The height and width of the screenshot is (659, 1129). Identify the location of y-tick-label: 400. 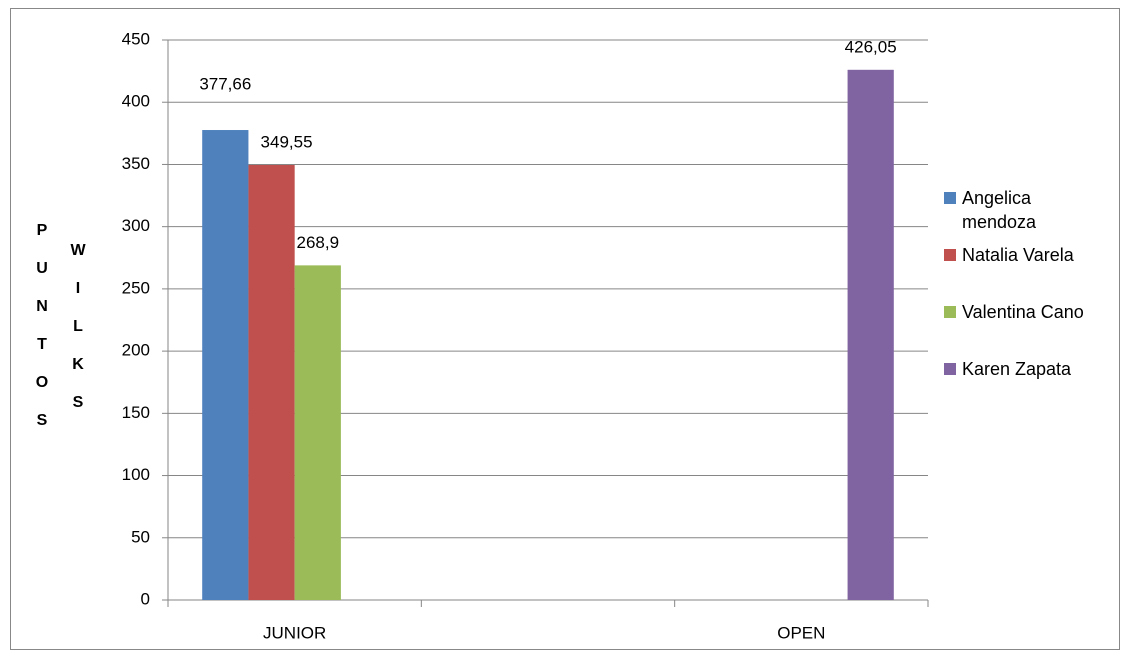
(136, 101).